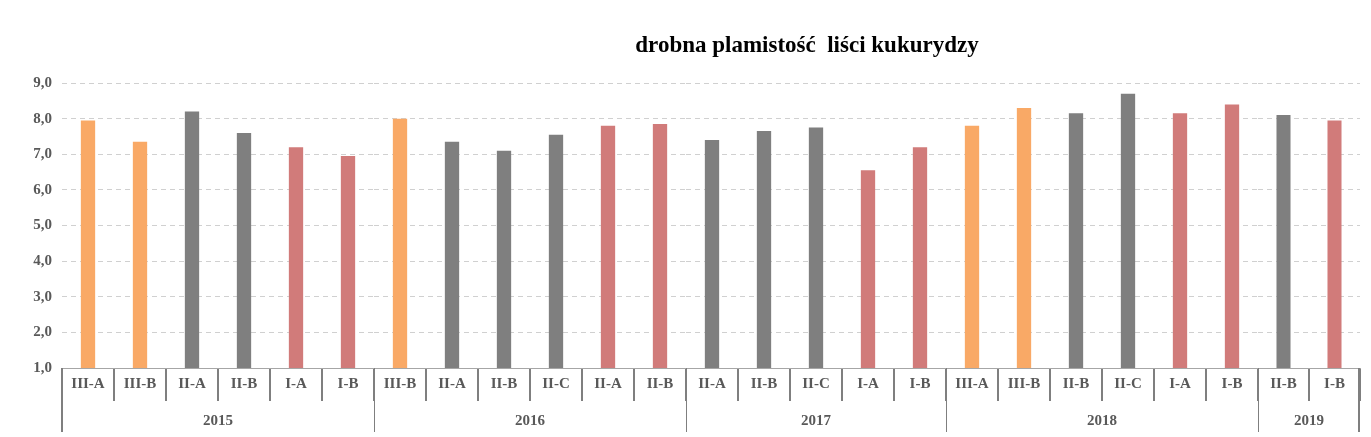  I want to click on y-tick-label: 1,0, so click(42, 366).